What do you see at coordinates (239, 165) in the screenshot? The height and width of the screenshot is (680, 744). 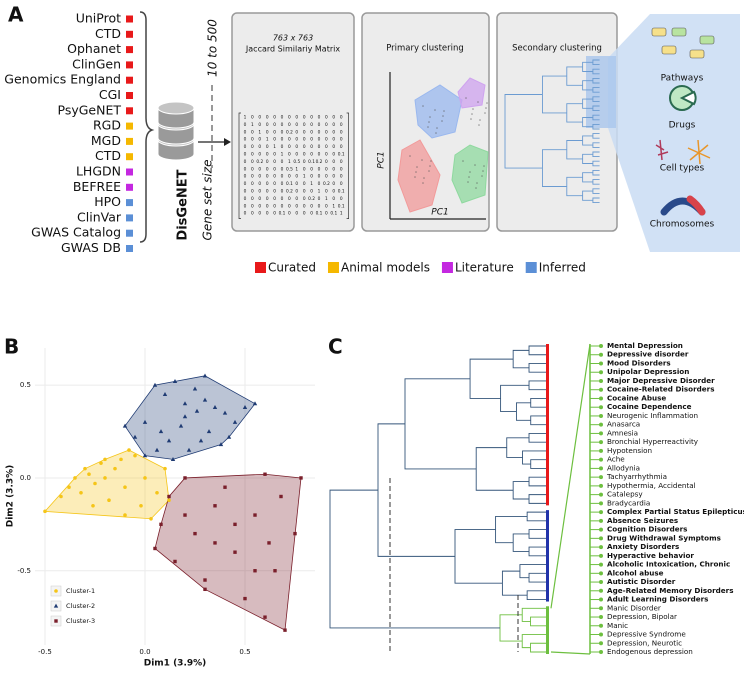 I see `matrix-bracket` at bounding box center [239, 165].